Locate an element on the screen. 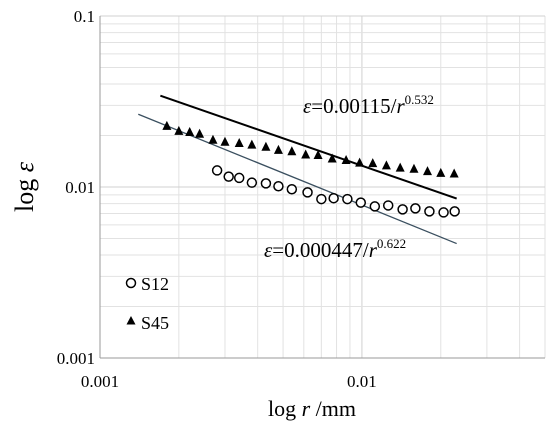  y-tick-label: 0.1 is located at coordinates (84, 16).